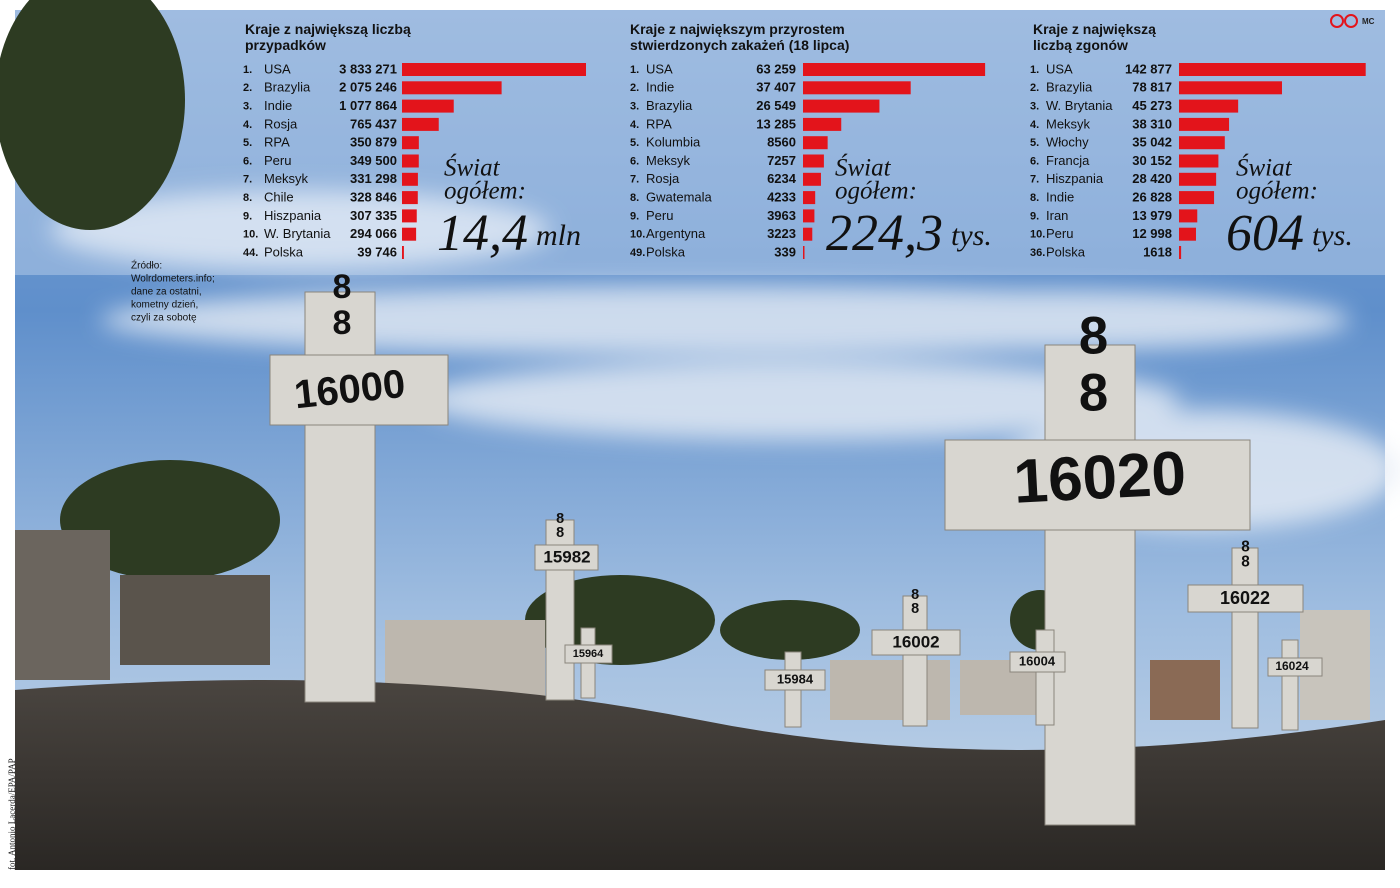 Image resolution: width=1400 pixels, height=888 pixels. What do you see at coordinates (286, 178) in the screenshot?
I see `category-label: Meksyk` at bounding box center [286, 178].